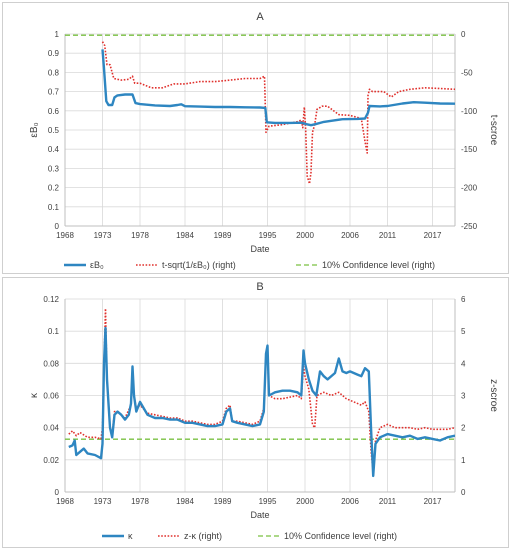 Image resolution: width=511 pixels, height=552 pixels. I want to click on panel-label: A, so click(260, 17).